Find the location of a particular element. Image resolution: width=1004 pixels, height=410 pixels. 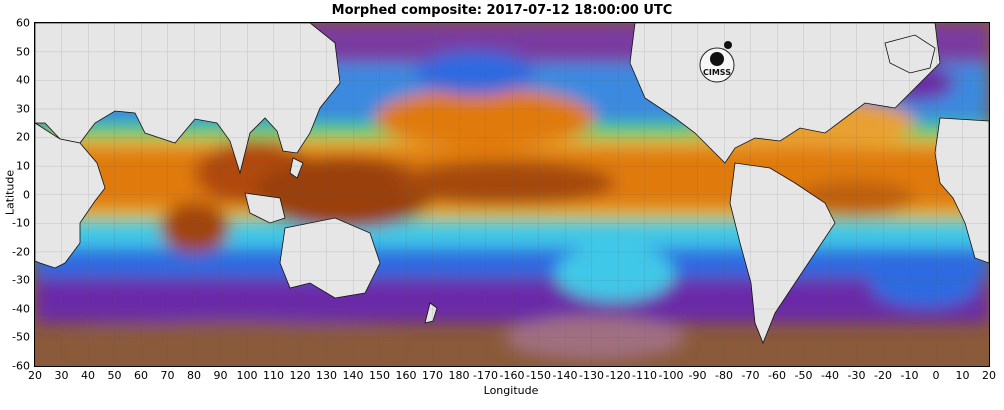

y-tick-label: 10 is located at coordinates (23, 166).